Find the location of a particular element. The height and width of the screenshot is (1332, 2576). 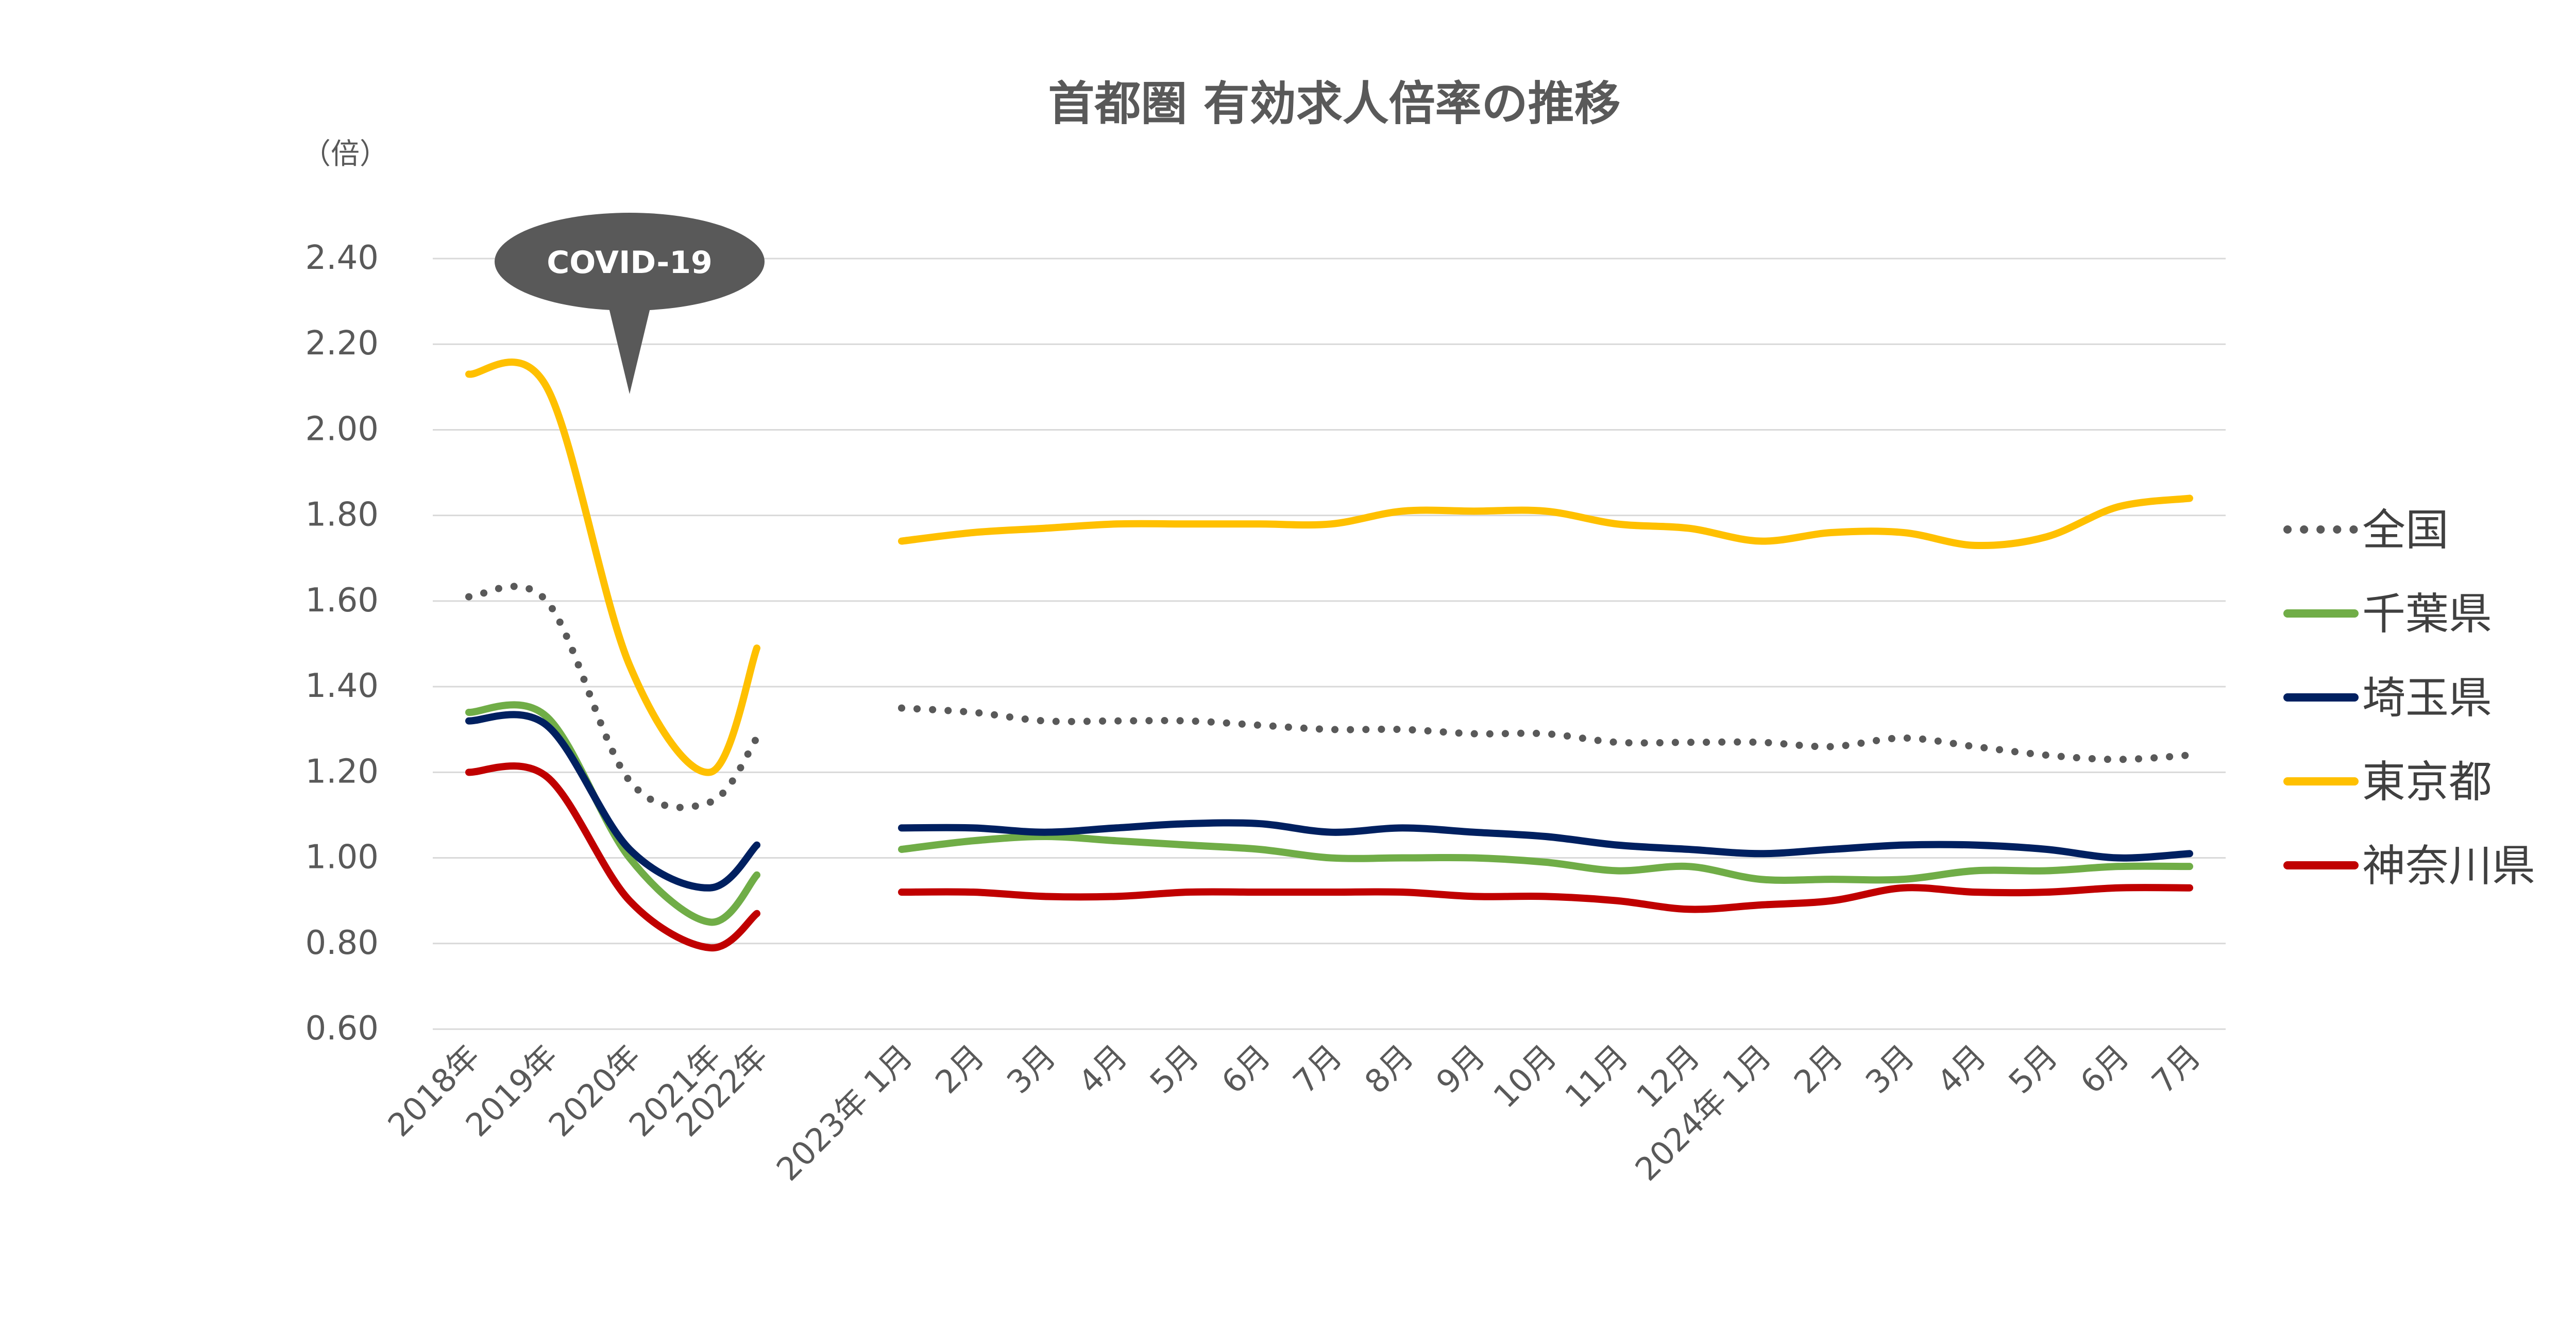

series-line-東京都-monthly is located at coordinates (1545, 522).